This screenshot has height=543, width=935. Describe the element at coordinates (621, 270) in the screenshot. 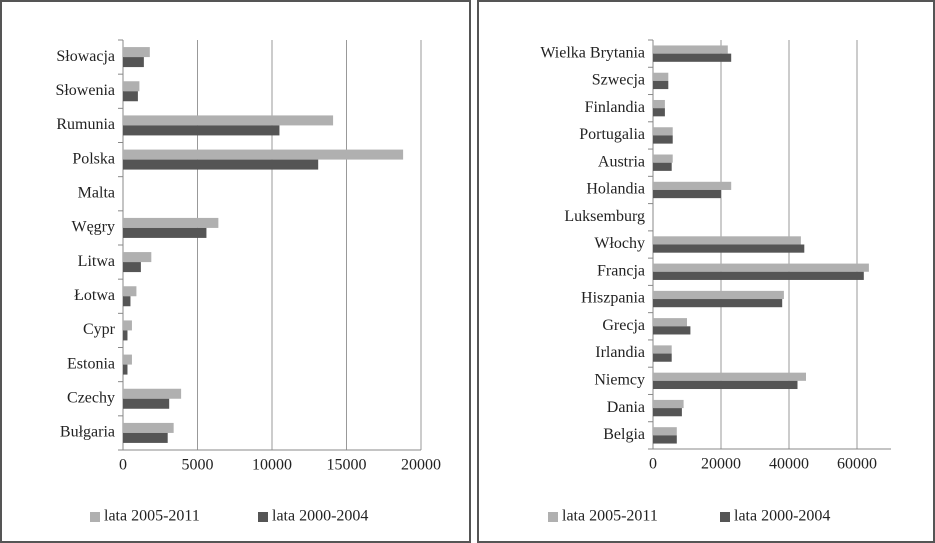

I see `y-tick-label: Francja` at that location.